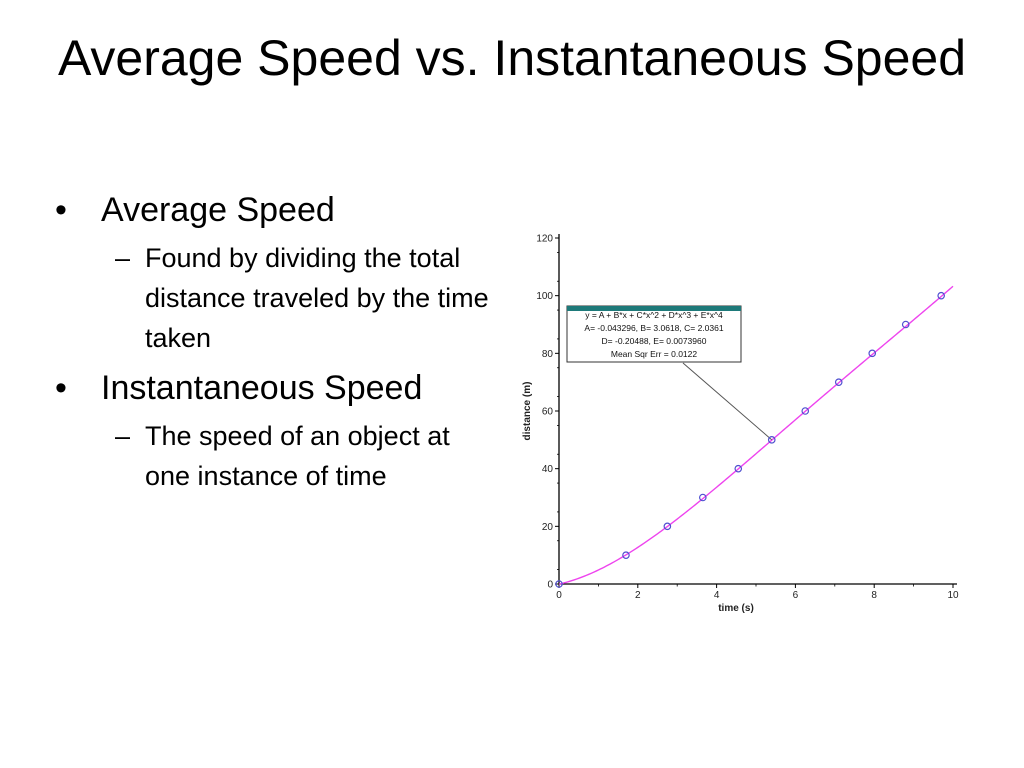  Describe the element at coordinates (544, 239) in the screenshot. I see `y-tick-label: 120` at that location.